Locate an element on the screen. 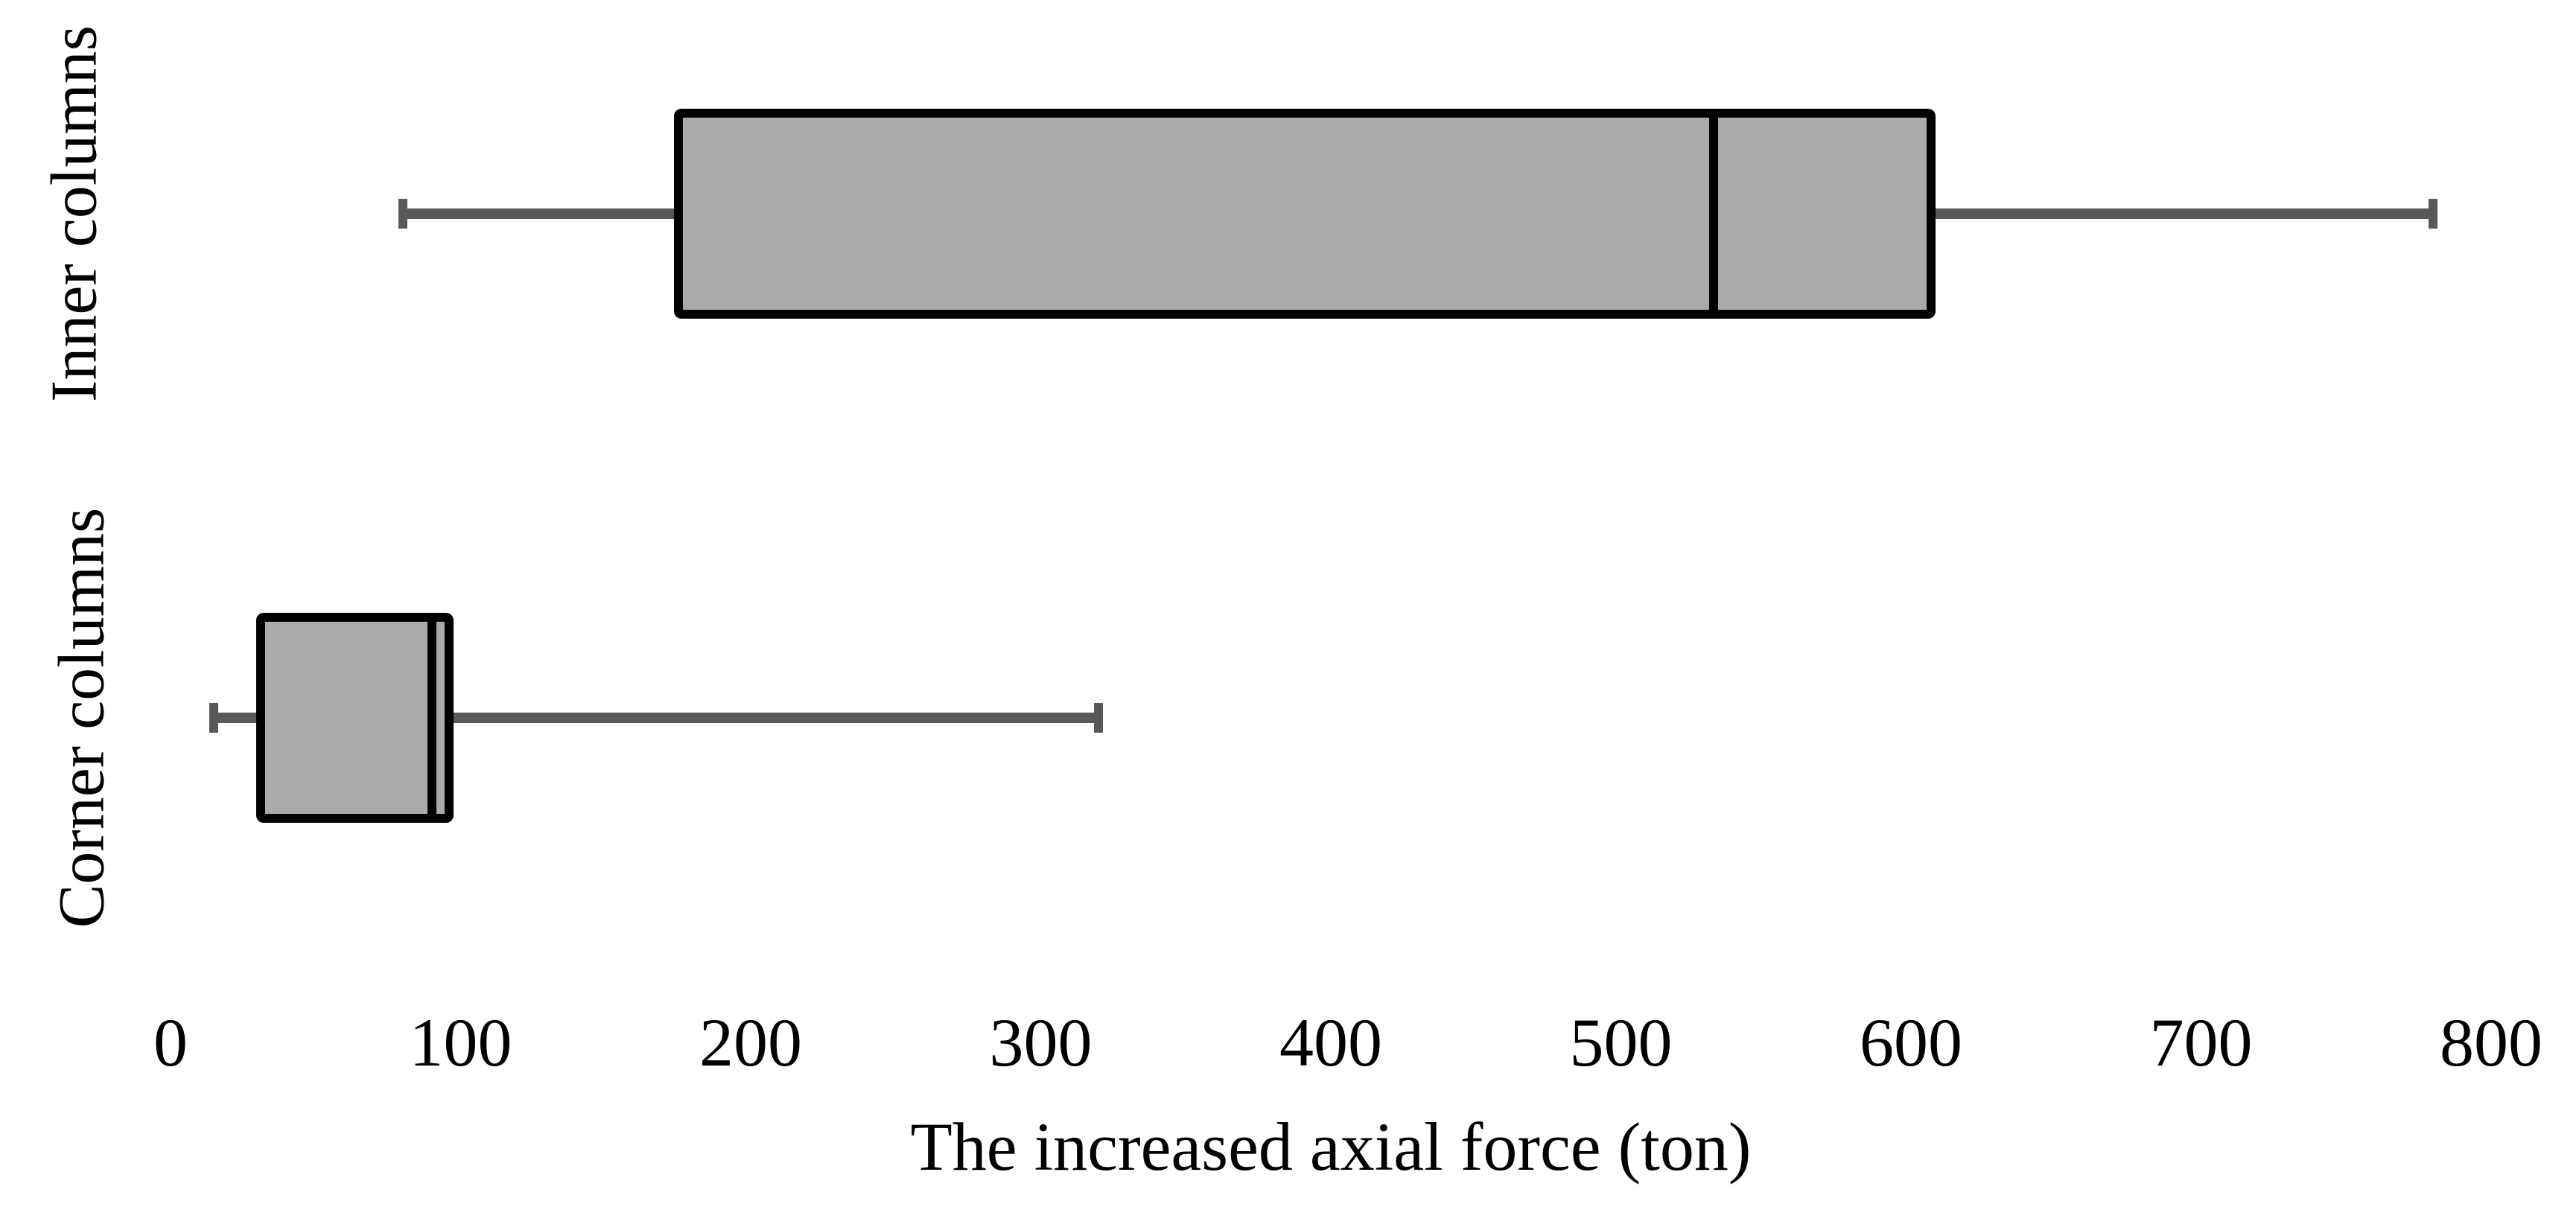 This screenshot has height=1207, width=2576. x-tick-label: 100 is located at coordinates (460, 1042).